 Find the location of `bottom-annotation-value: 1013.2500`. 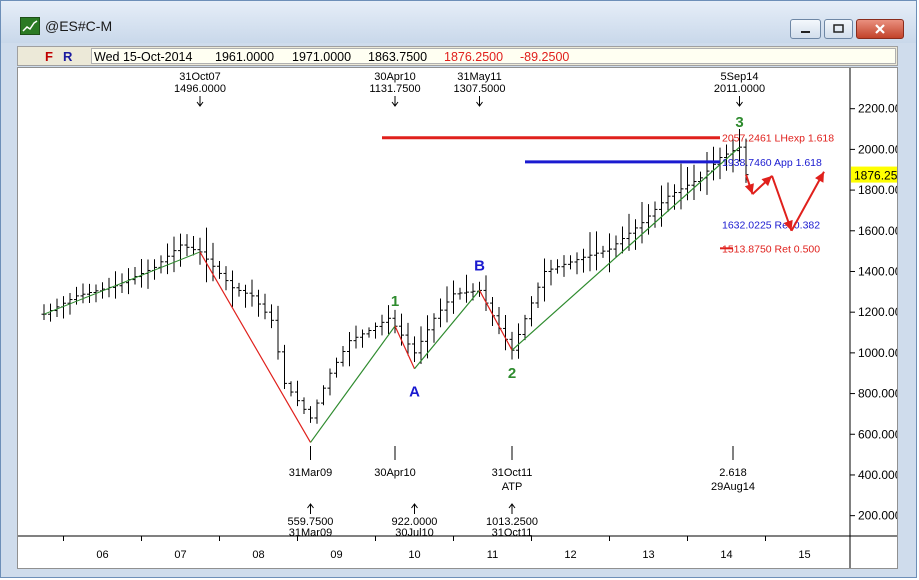

bottom-annotation-value: 1013.2500 is located at coordinates (512, 522).